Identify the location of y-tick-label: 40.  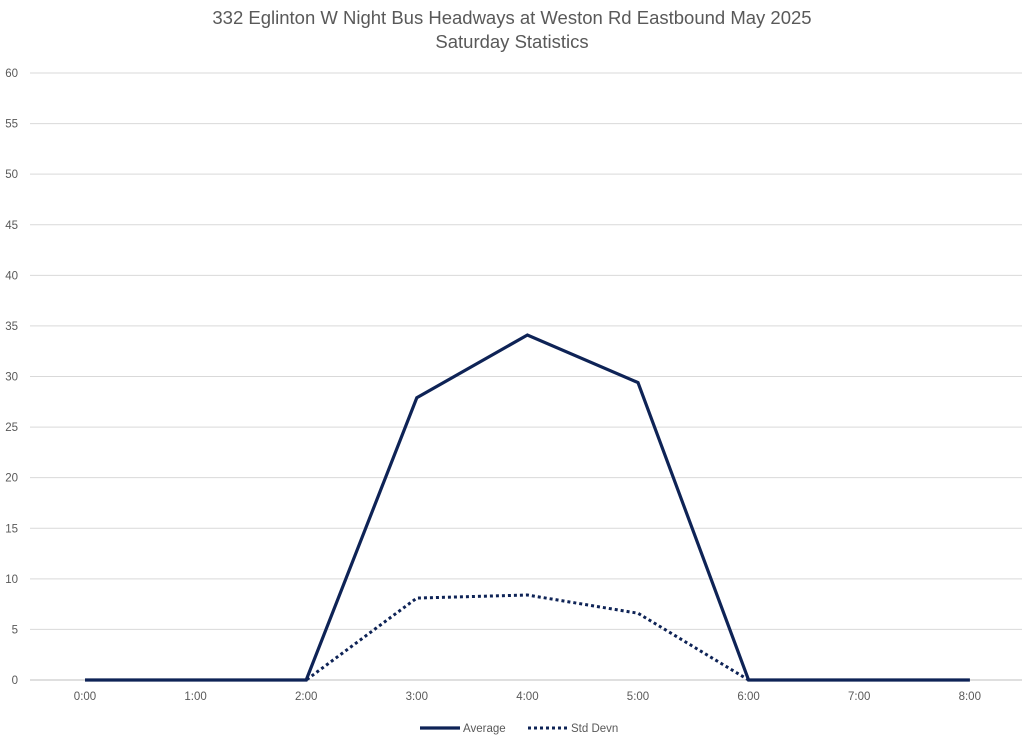
(11, 276).